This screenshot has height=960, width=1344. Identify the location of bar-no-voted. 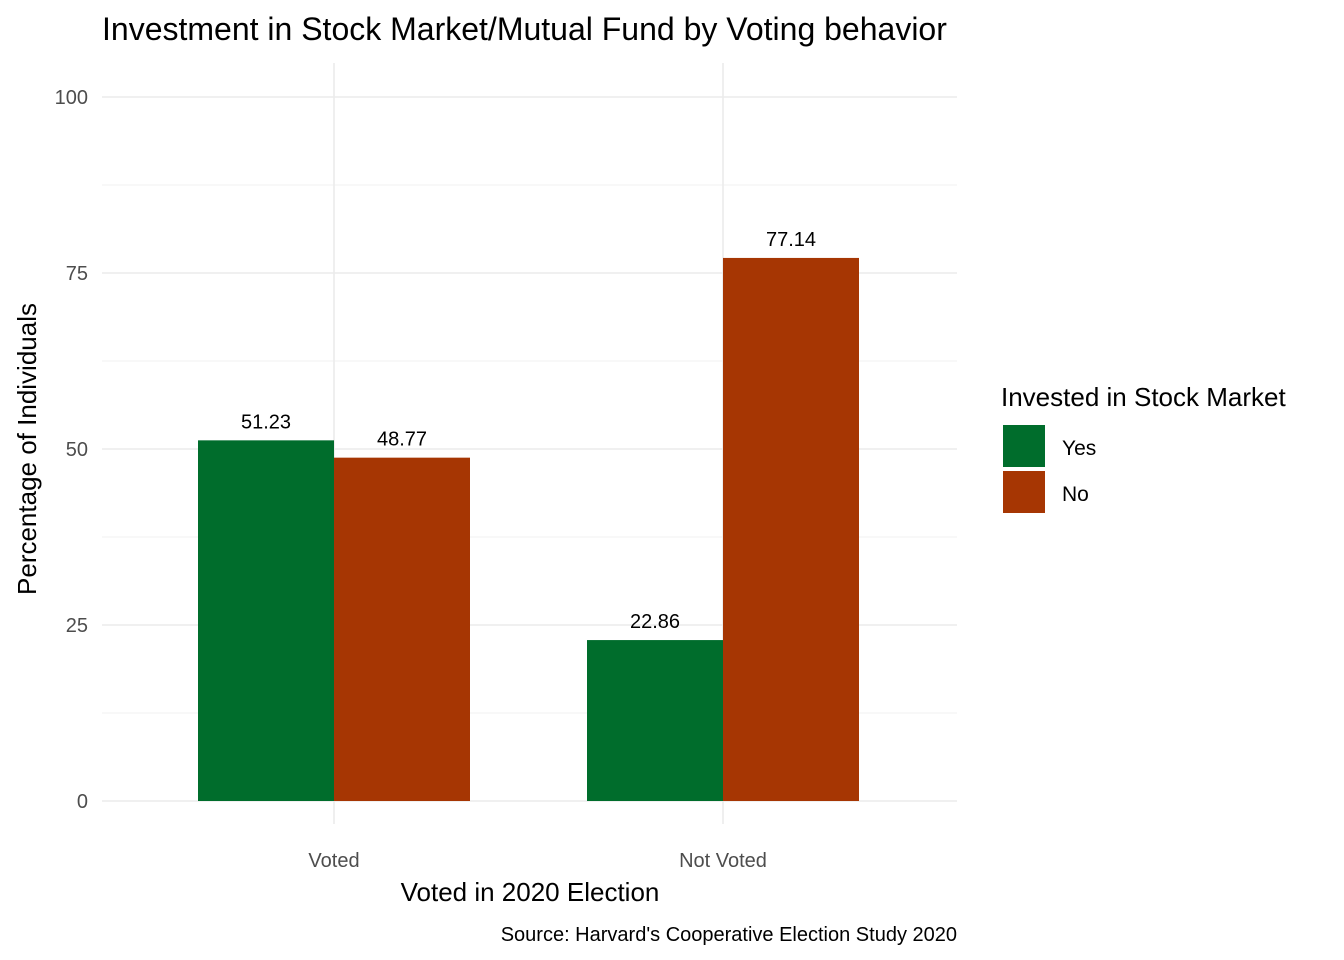
(402, 629).